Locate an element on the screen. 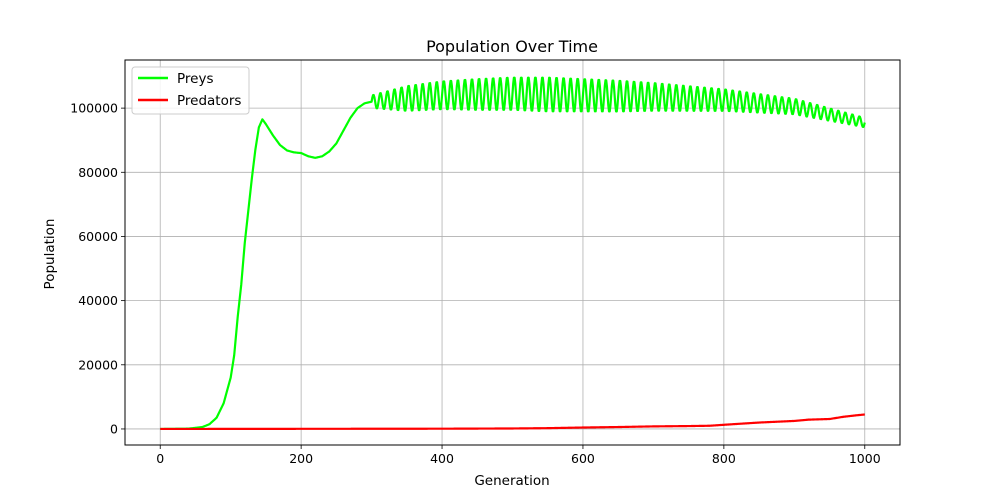 The width and height of the screenshot is (1000, 500). legend: Preys Predators is located at coordinates (190, 90).